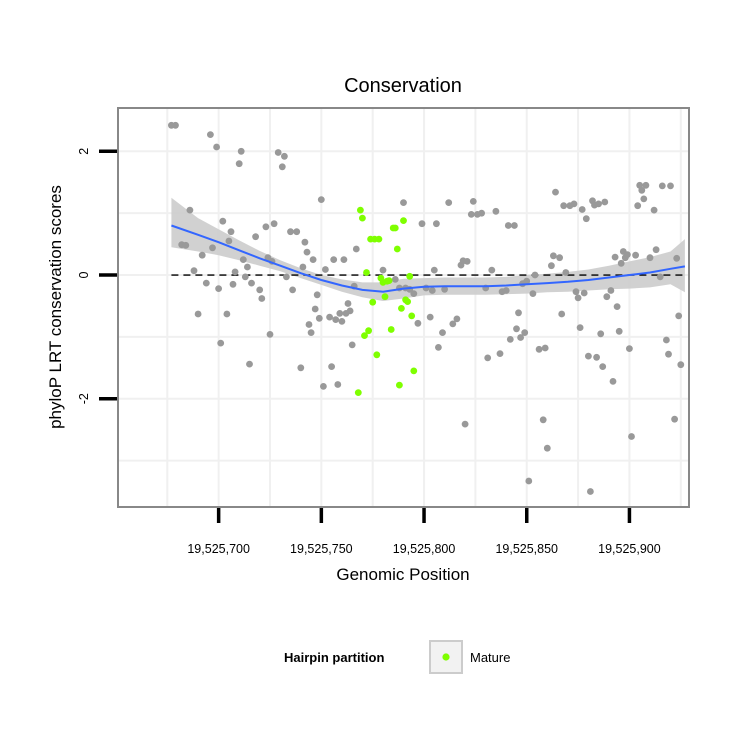 This screenshot has height=750, width=750. I want to click on x-tick-label: 19,525,800, so click(424, 549).